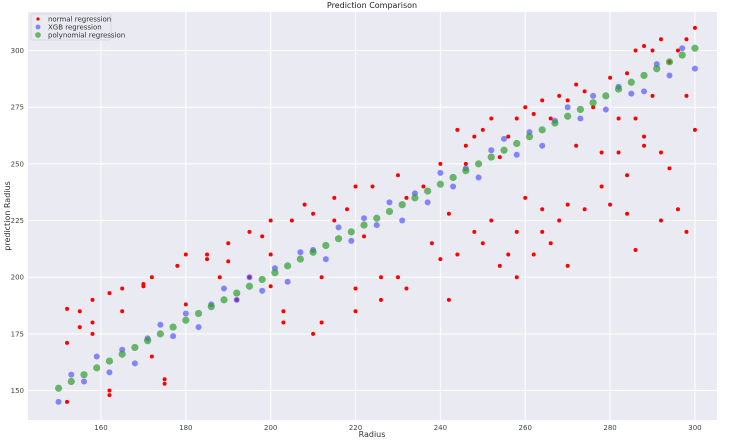 The image size is (730, 442). What do you see at coordinates (100, 428) in the screenshot?
I see `x-tick-label: 160` at bounding box center [100, 428].